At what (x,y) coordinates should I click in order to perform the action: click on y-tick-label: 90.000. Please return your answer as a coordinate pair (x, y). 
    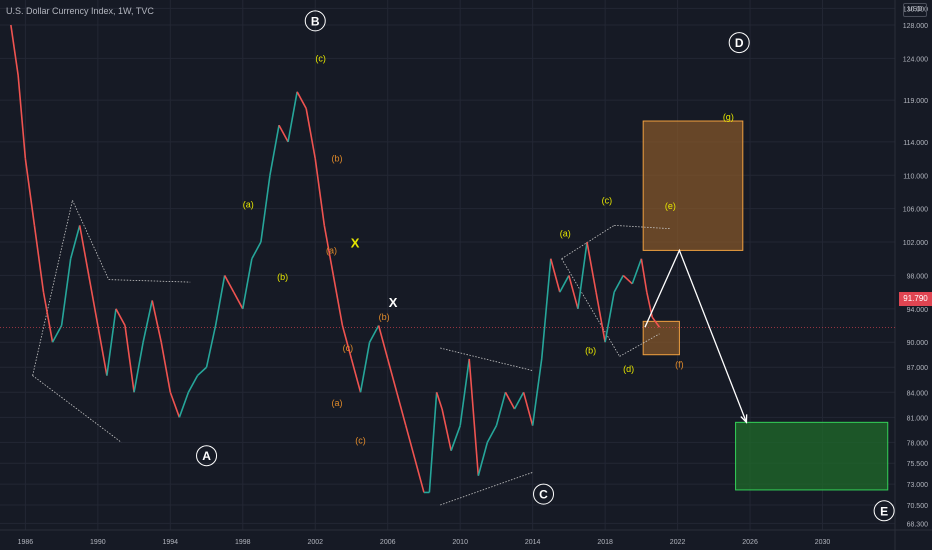
    Looking at the image, I should click on (918, 343).